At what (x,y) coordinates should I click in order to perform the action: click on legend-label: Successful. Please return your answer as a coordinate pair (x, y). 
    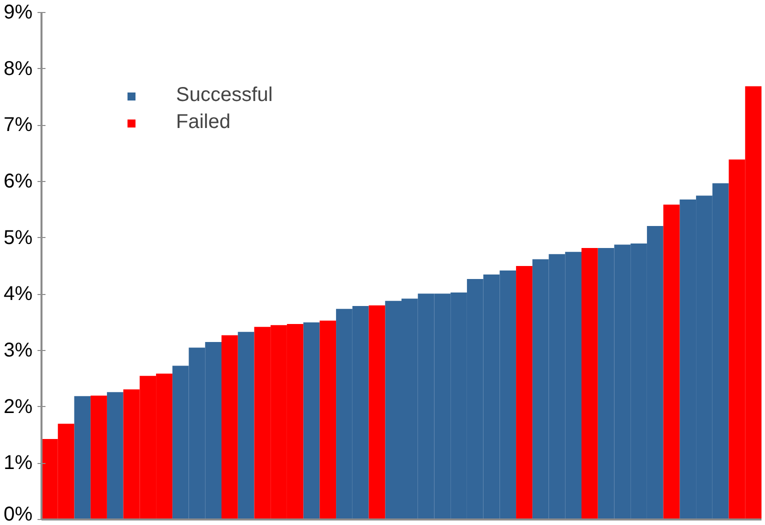
    Looking at the image, I should click on (224, 95).